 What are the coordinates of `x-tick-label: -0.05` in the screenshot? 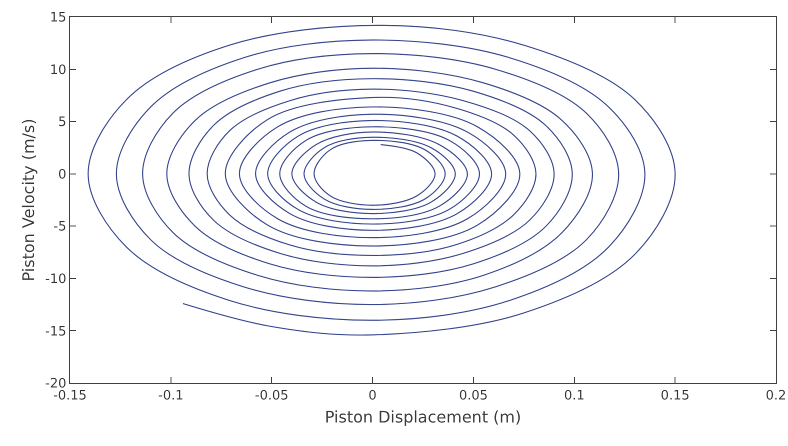 It's located at (271, 396).